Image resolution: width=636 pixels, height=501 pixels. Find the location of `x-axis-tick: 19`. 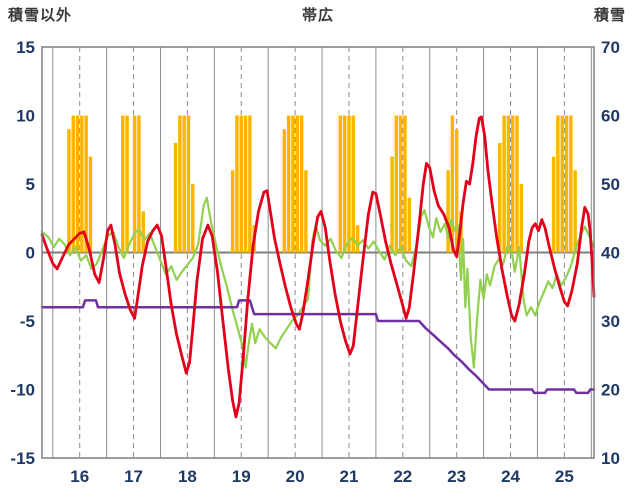

x-axis-tick: 19 is located at coordinates (241, 476).